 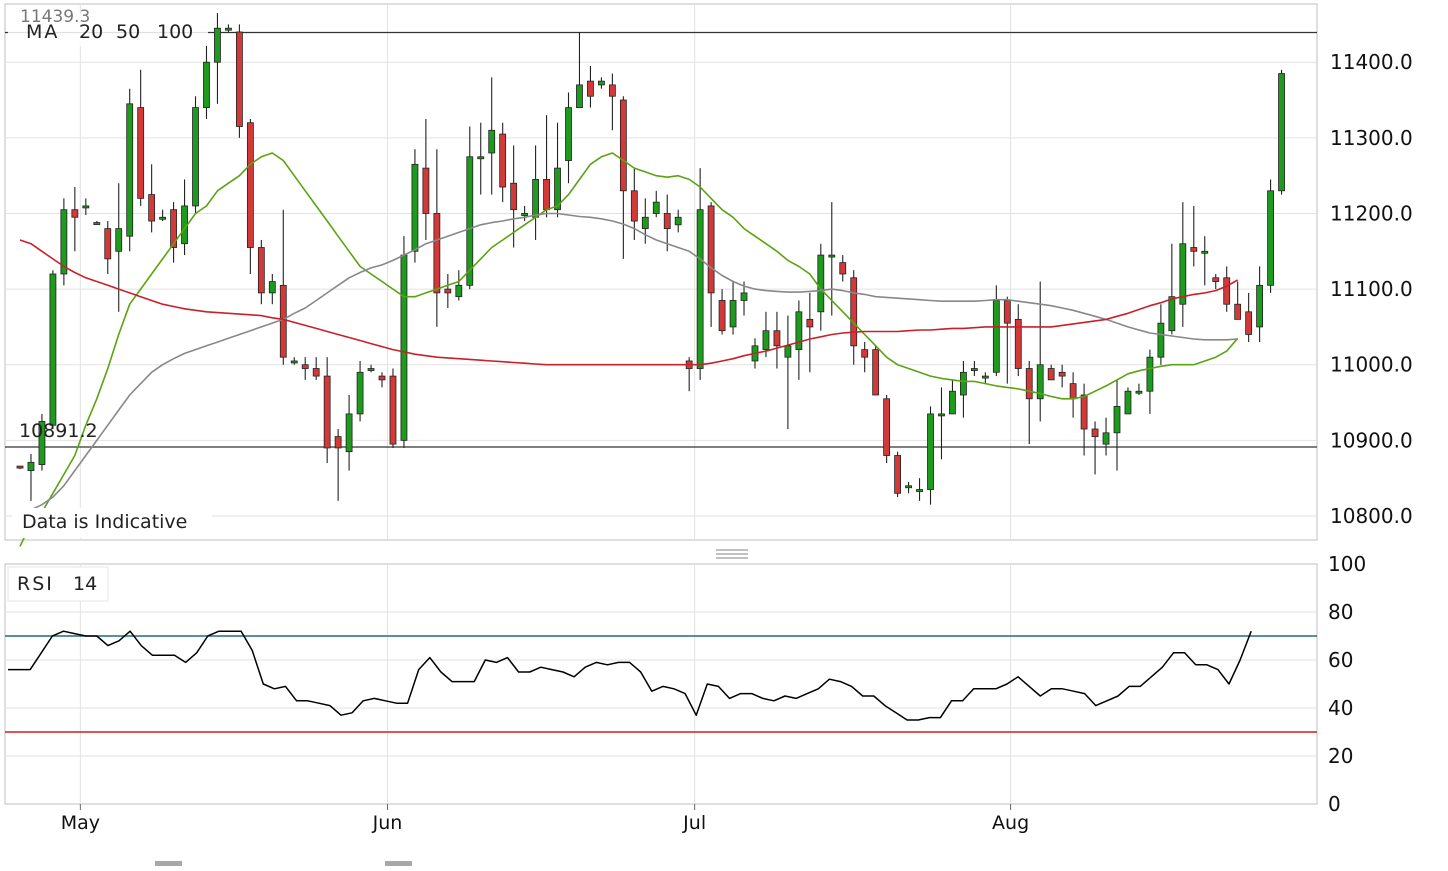 I want to click on rsi-y-tick-label: 60, so click(x=1340, y=660).